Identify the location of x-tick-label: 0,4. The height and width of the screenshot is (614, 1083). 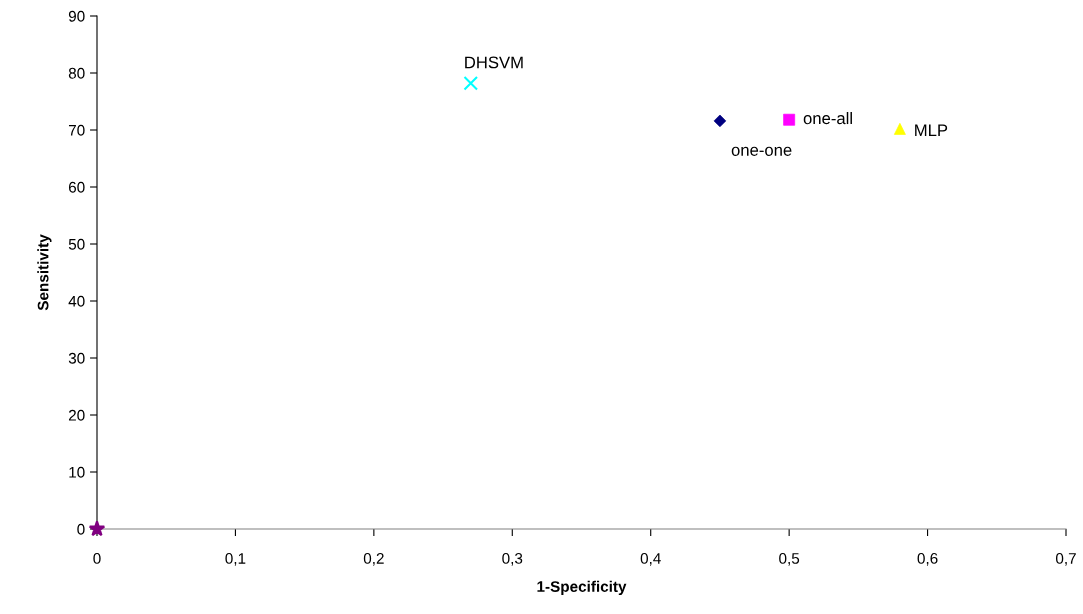
(650, 559).